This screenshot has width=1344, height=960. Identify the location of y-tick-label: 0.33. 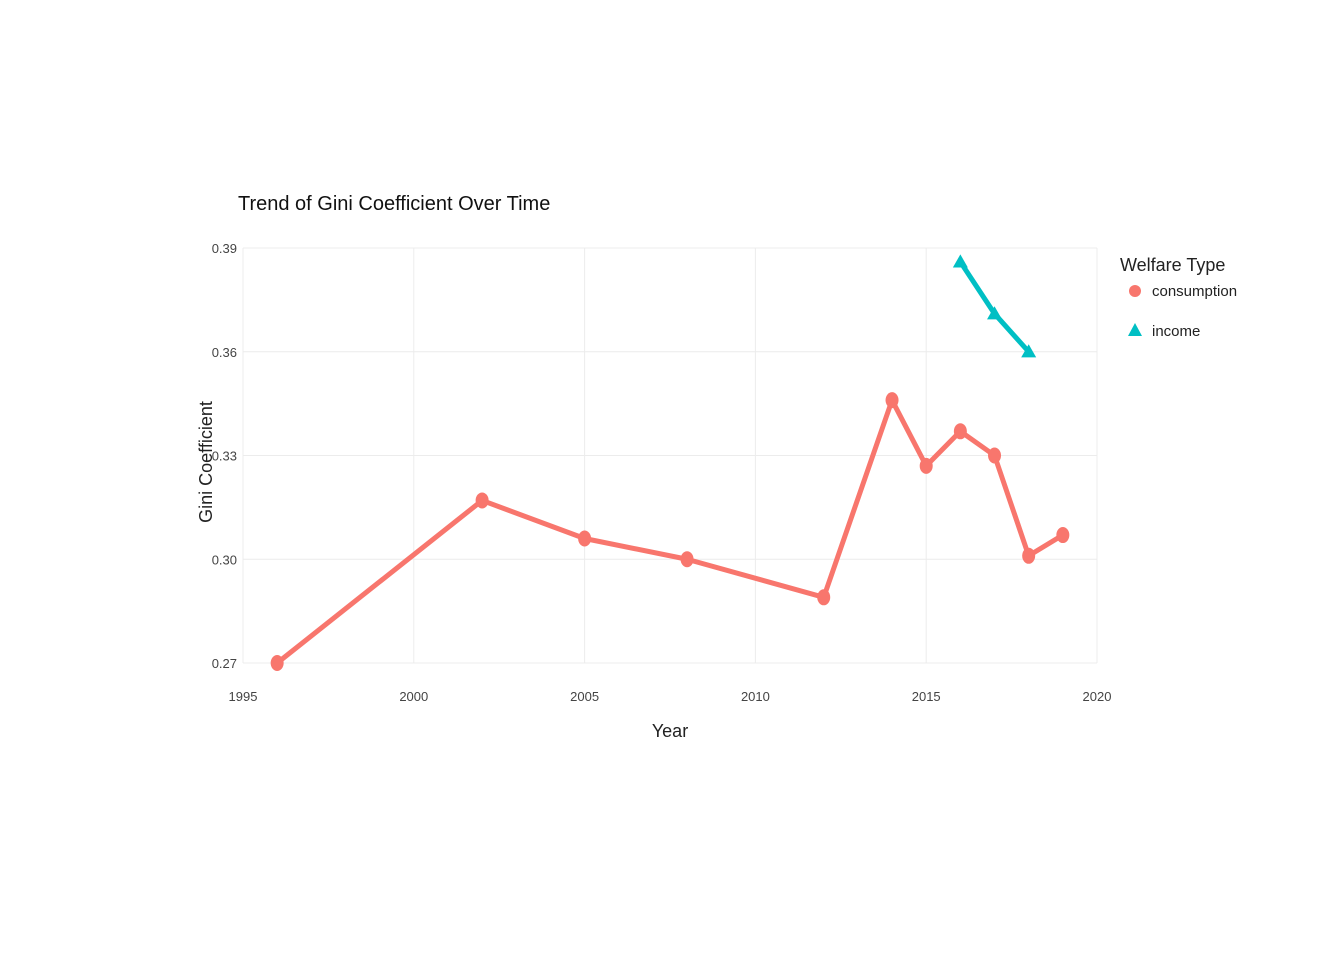
(224, 456).